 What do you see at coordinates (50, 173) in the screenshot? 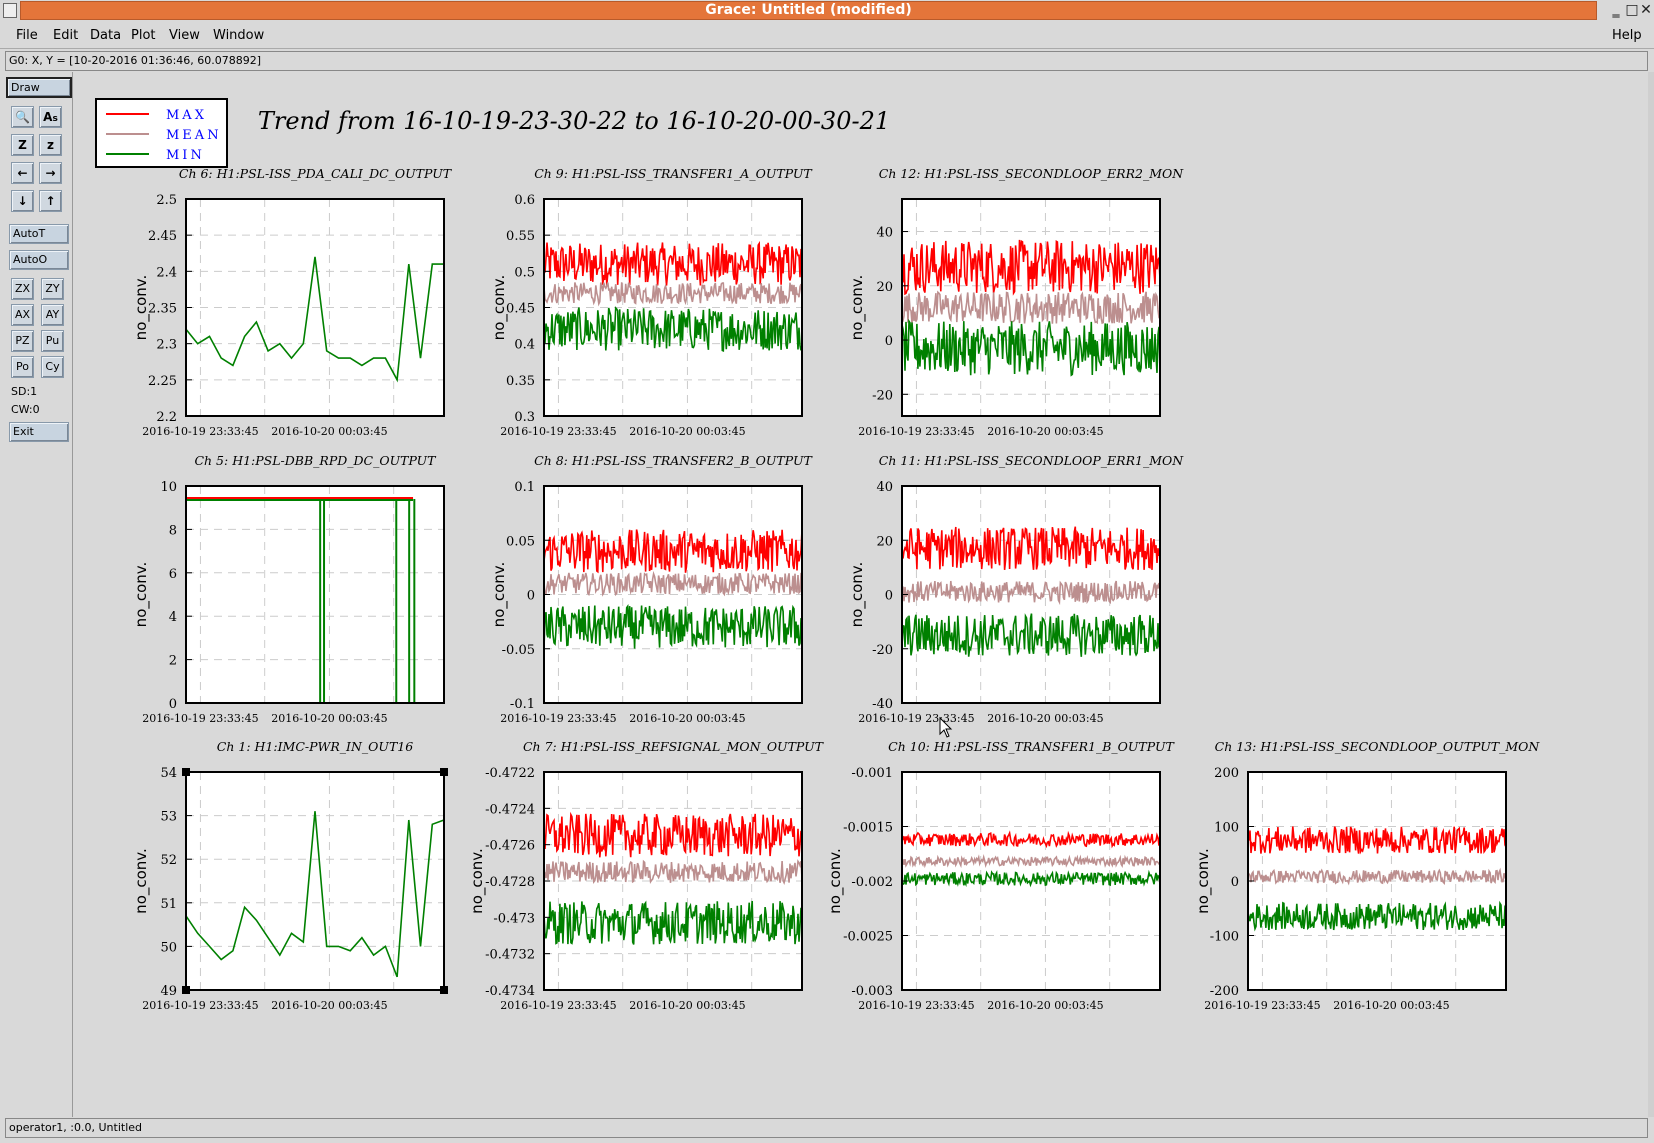
I see `arrow-right-icon: →` at bounding box center [50, 173].